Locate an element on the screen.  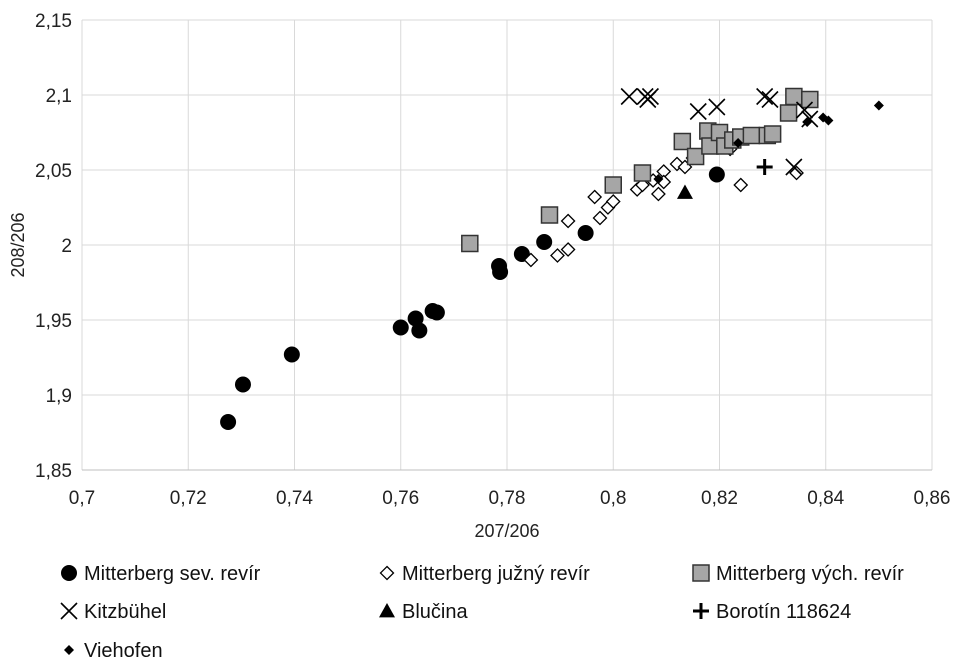
legend-label: Viehofen is located at coordinates (123, 651).